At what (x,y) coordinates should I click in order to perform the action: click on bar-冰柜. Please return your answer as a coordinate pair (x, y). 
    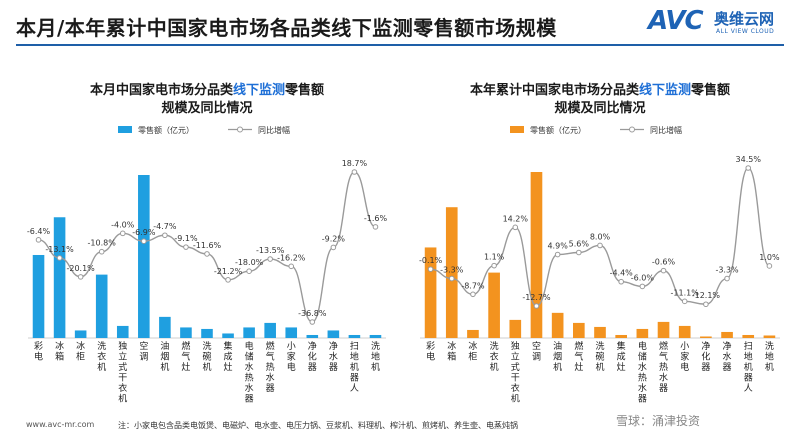
    Looking at the image, I should click on (473, 333).